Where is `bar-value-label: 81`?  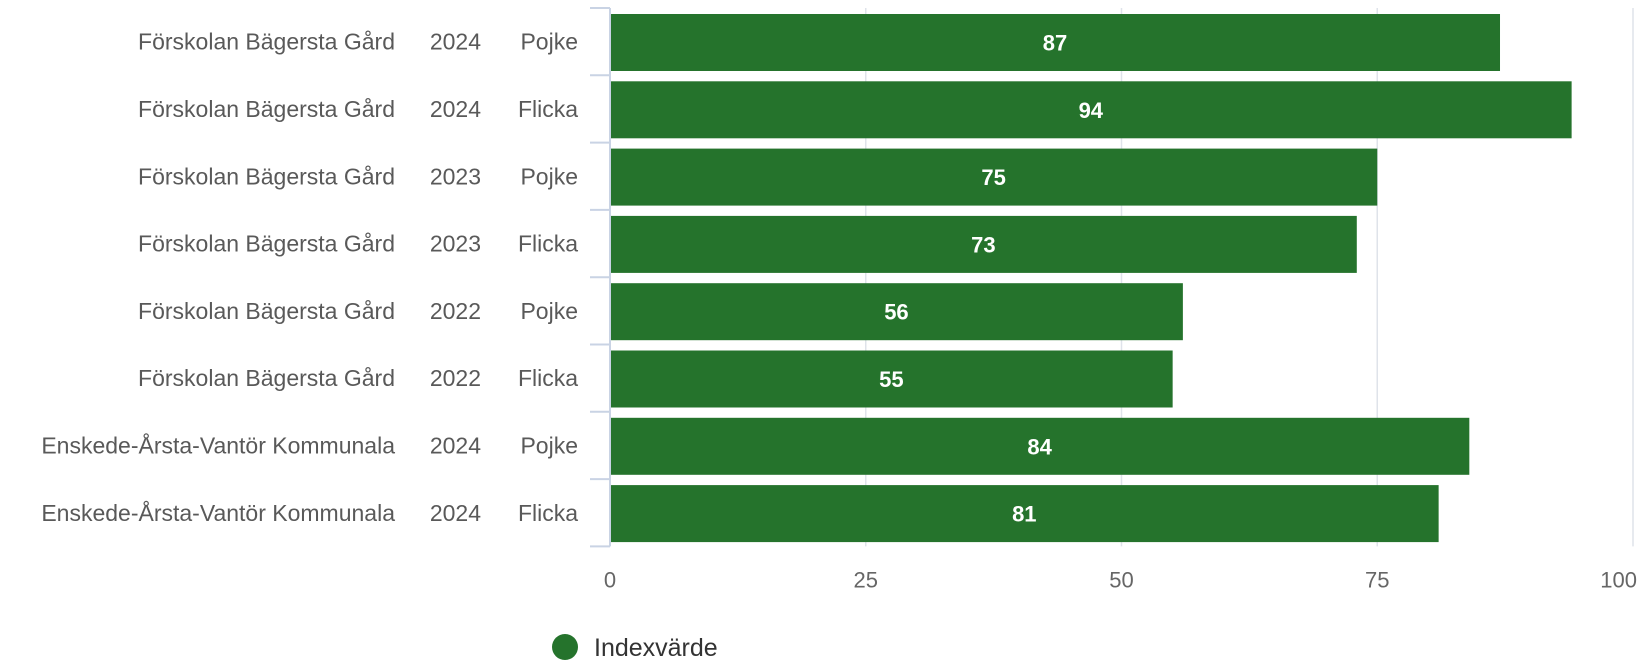
bar-value-label: 81 is located at coordinates (1024, 514).